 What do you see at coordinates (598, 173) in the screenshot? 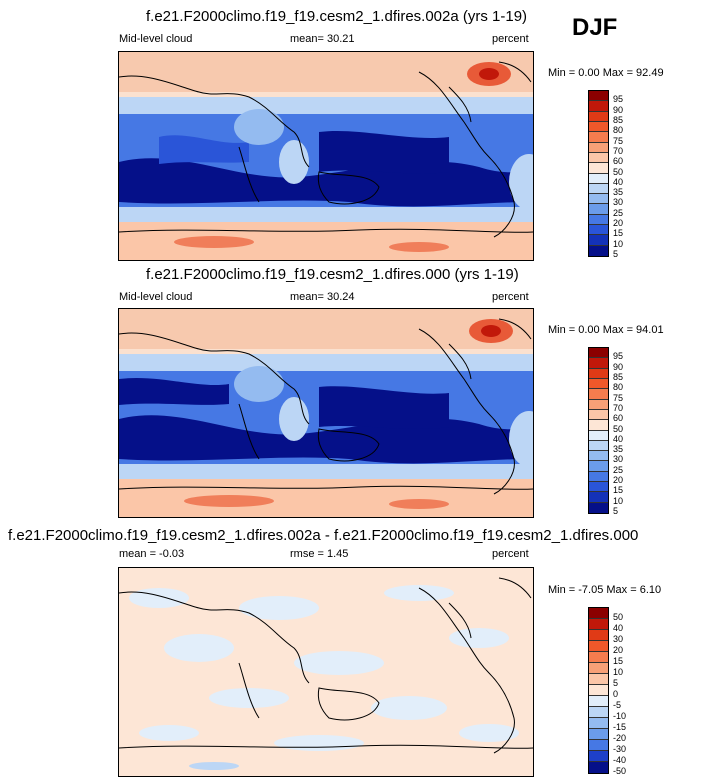
I see `panel1-colorbar` at bounding box center [598, 173].